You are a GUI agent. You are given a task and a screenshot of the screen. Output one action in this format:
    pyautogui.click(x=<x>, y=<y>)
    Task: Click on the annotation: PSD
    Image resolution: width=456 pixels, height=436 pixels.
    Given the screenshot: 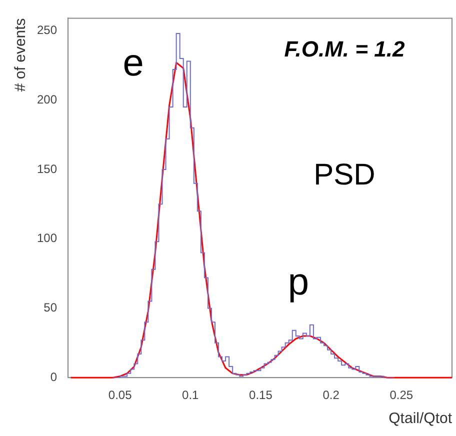 What is the action you would take?
    pyautogui.click(x=345, y=175)
    